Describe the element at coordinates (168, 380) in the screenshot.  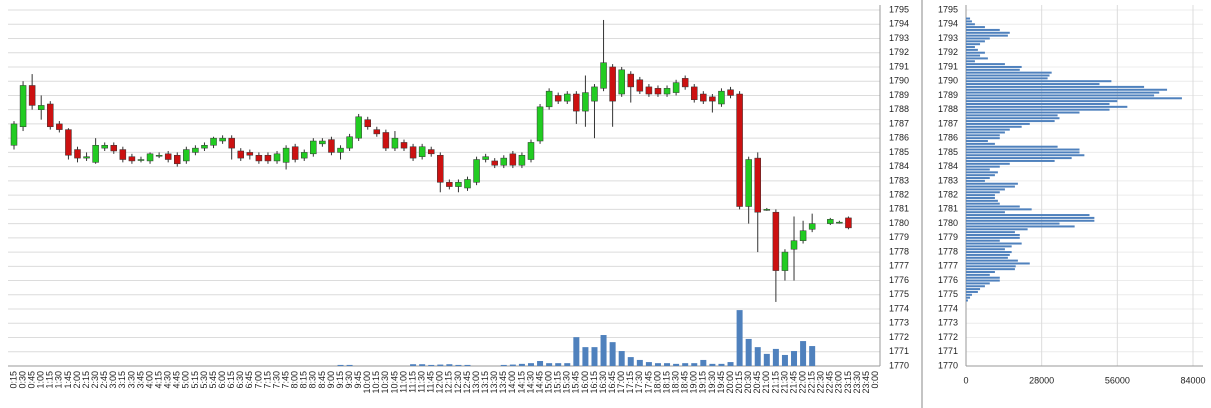
I see `x-tick-label: 4:30` at that location.